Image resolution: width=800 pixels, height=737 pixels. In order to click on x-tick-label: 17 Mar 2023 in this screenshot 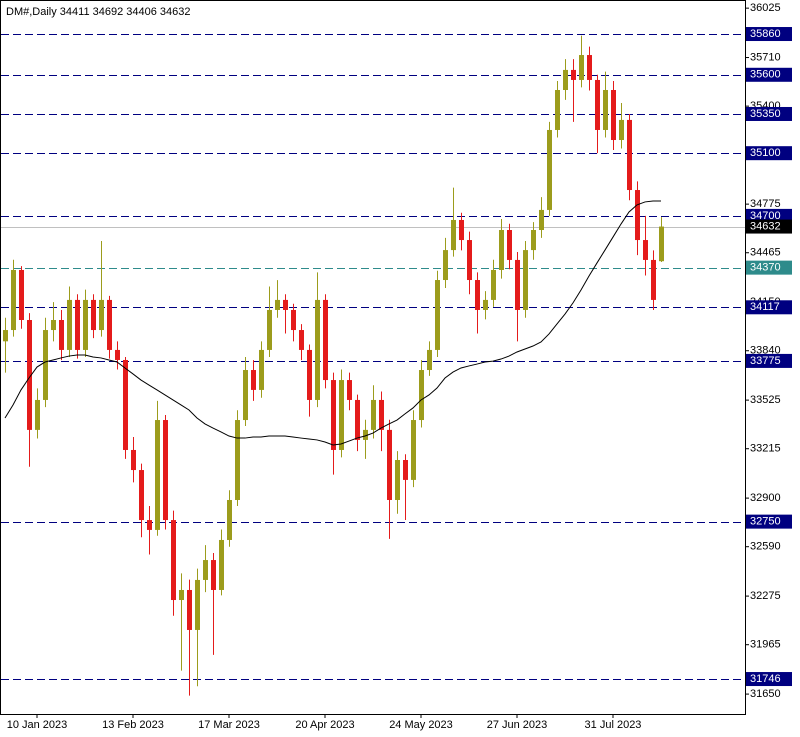, I will do `click(229, 725)`.